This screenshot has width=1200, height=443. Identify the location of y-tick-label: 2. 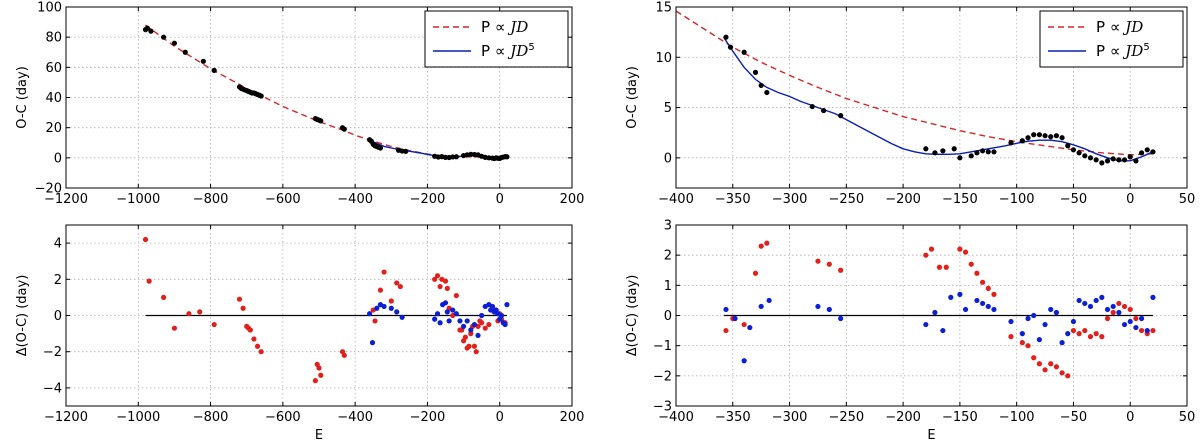
(58, 280).